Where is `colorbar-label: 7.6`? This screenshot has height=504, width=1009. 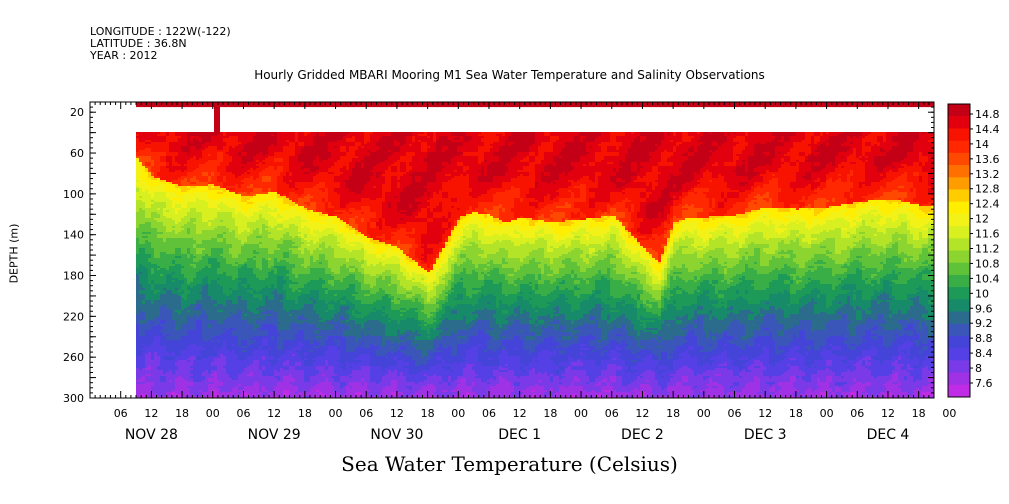
colorbar-label: 7.6 is located at coordinates (984, 383).